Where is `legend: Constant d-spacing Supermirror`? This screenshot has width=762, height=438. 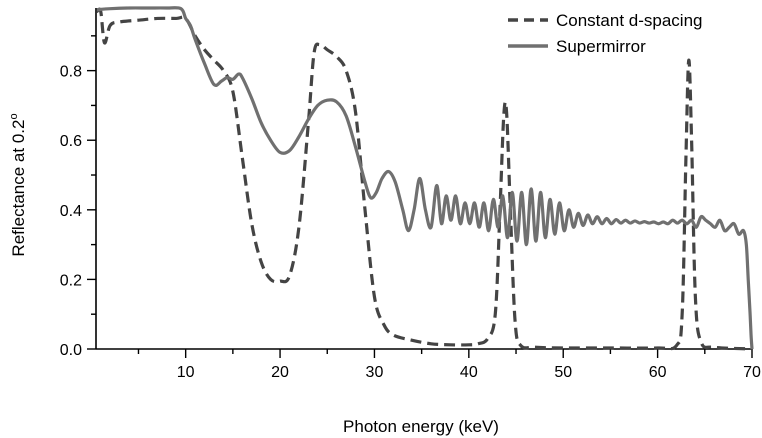
legend: Constant d-spacing Supermirror is located at coordinates (605, 33).